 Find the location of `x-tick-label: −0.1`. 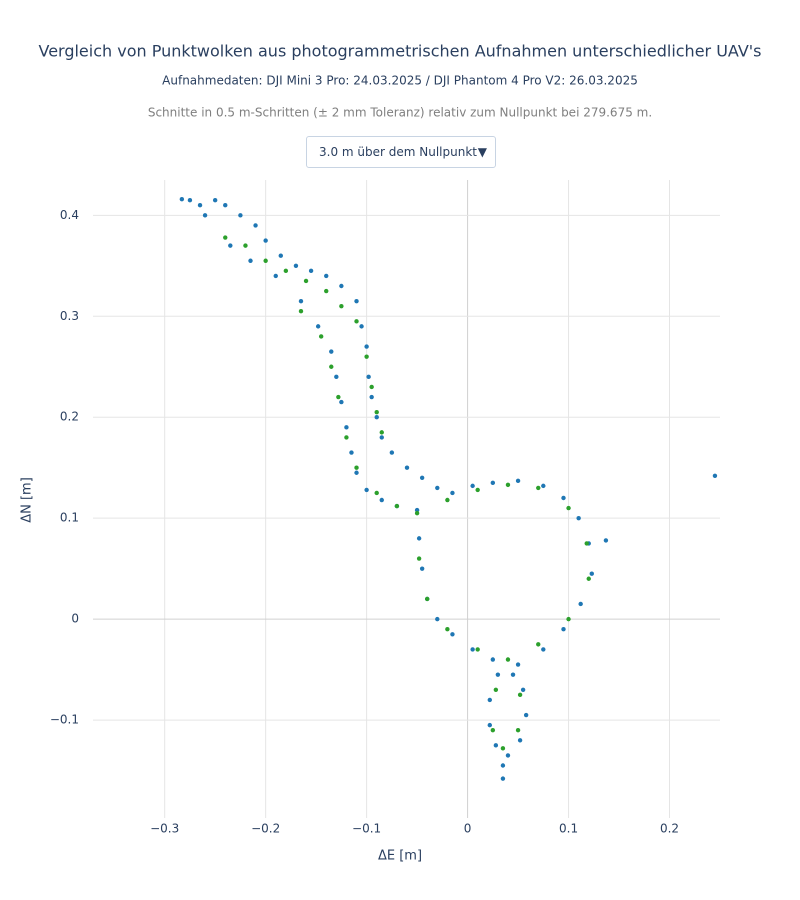

x-tick-label: −0.1 is located at coordinates (366, 829).